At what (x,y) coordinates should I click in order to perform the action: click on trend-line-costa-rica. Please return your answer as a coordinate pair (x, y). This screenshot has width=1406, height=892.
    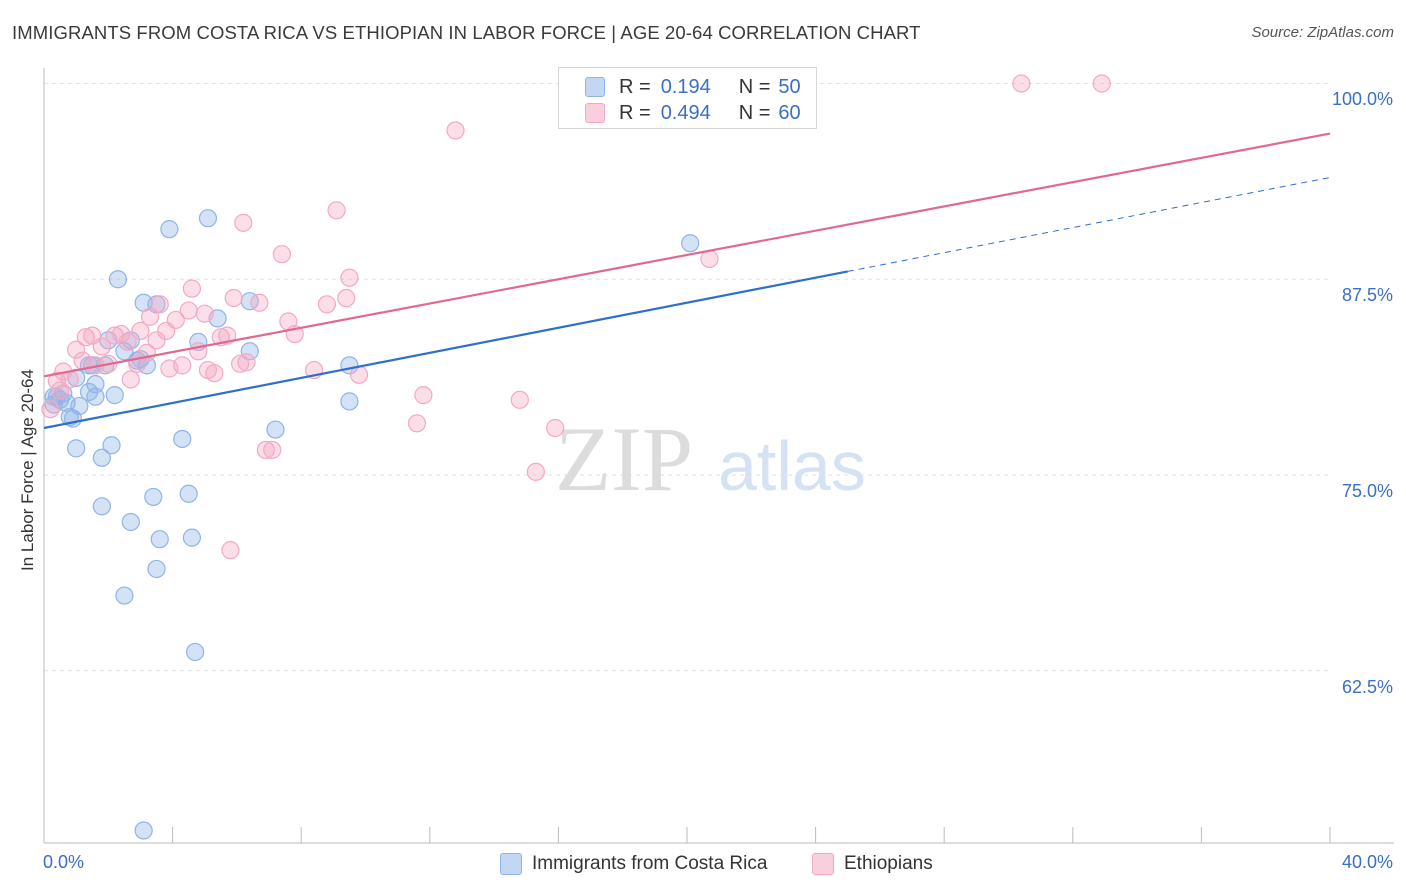
    Looking at the image, I should click on (445, 350).